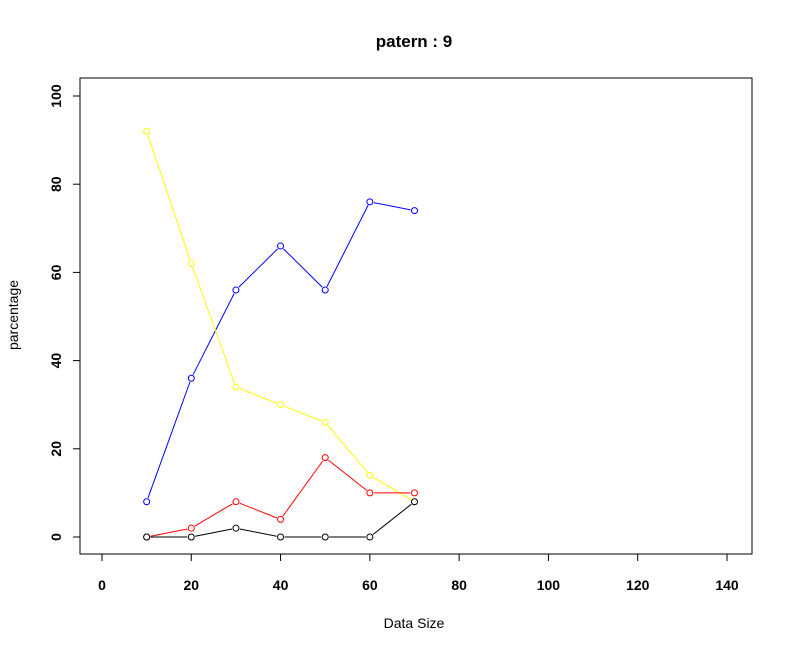 Image resolution: width=793 pixels, height=653 pixels. Describe the element at coordinates (56, 184) in the screenshot. I see `y-tick-label: 80` at that location.